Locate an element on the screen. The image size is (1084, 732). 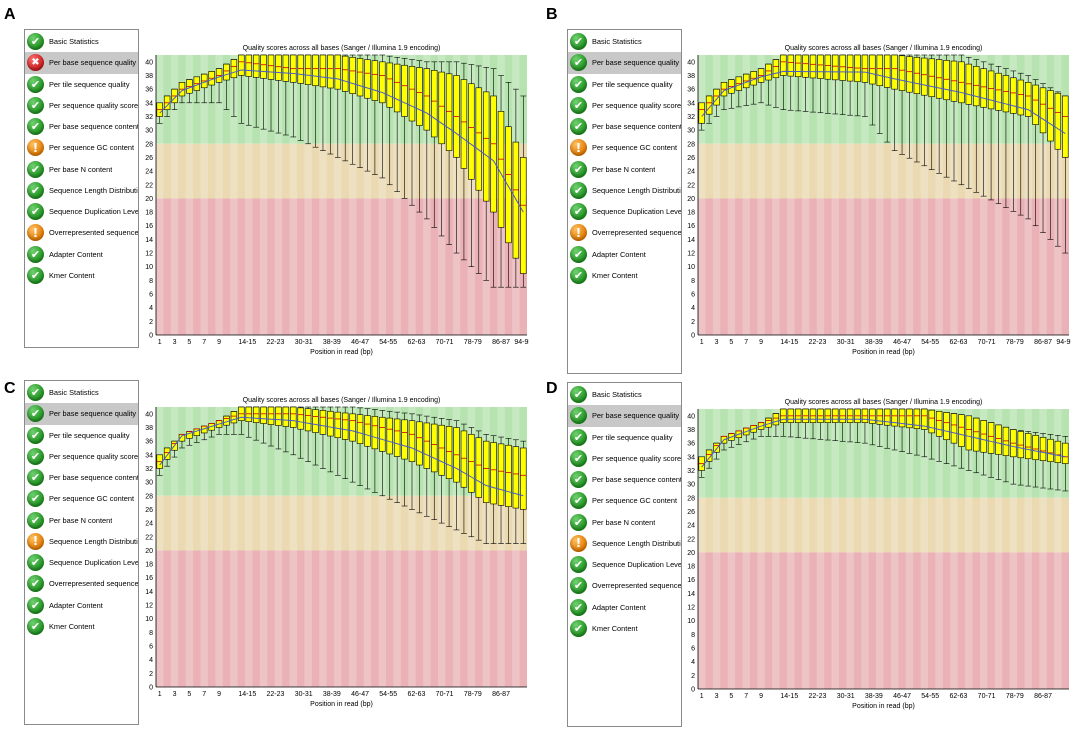
mean-line is located at coordinates (883, 102).